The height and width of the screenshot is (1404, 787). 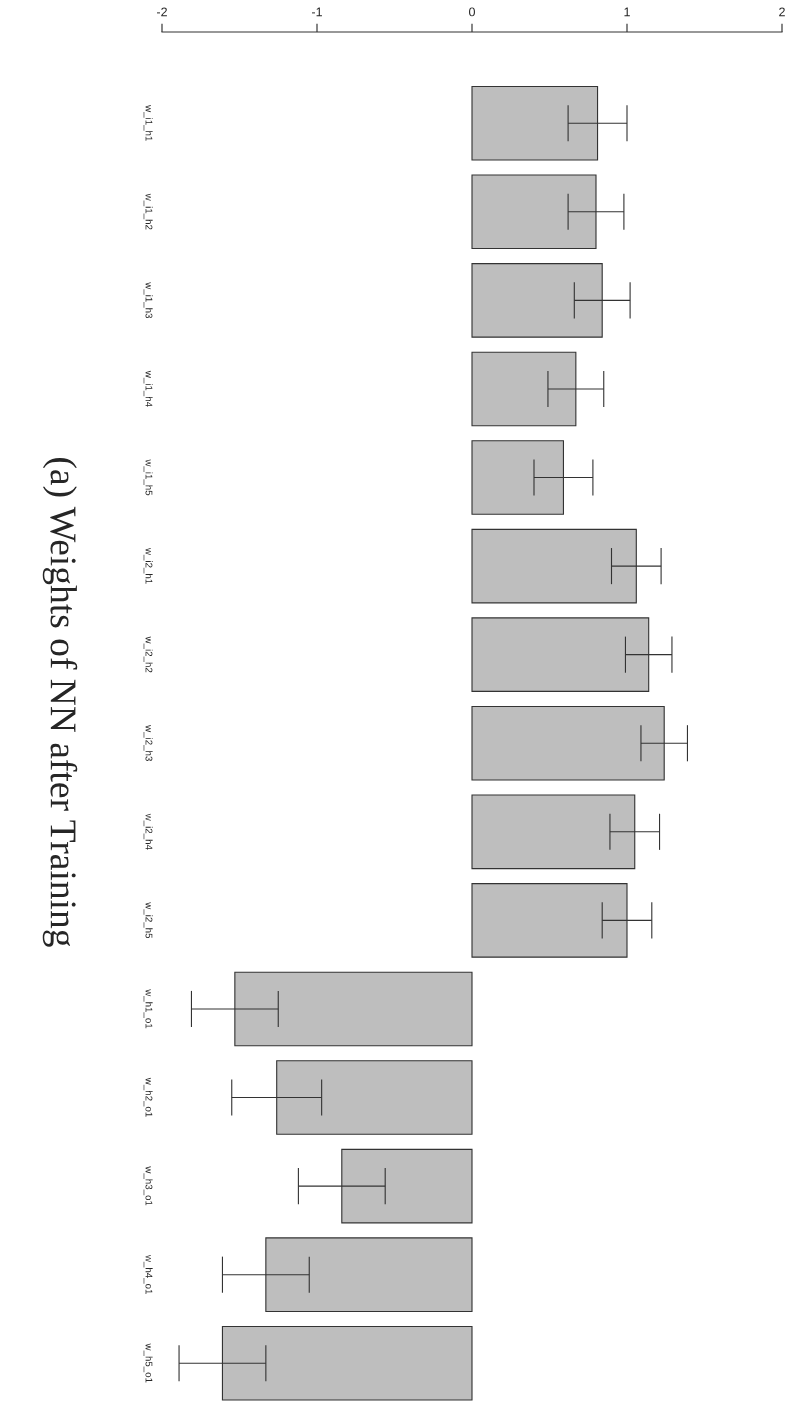 What do you see at coordinates (60, 702) in the screenshot?
I see `text: (a) Weights of NN after Training` at bounding box center [60, 702].